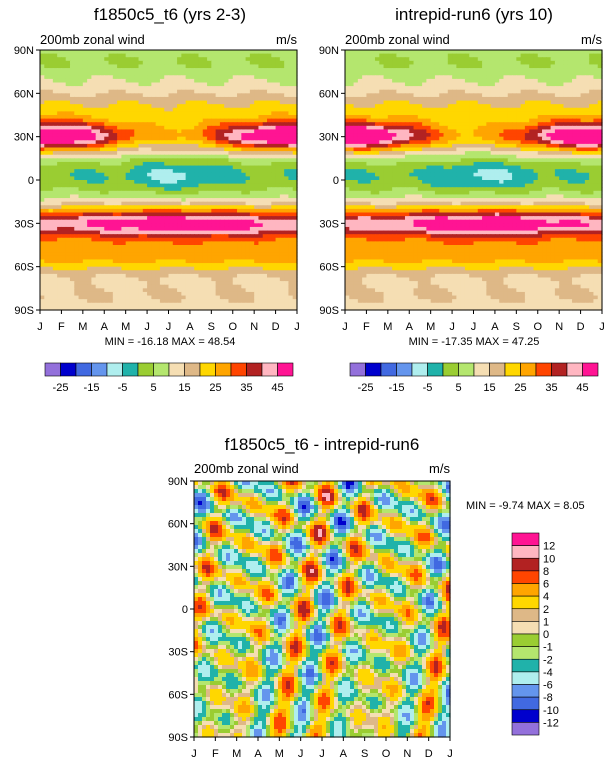 This screenshot has width=615, height=767. I want to click on x-tick-label: A, so click(190, 327).